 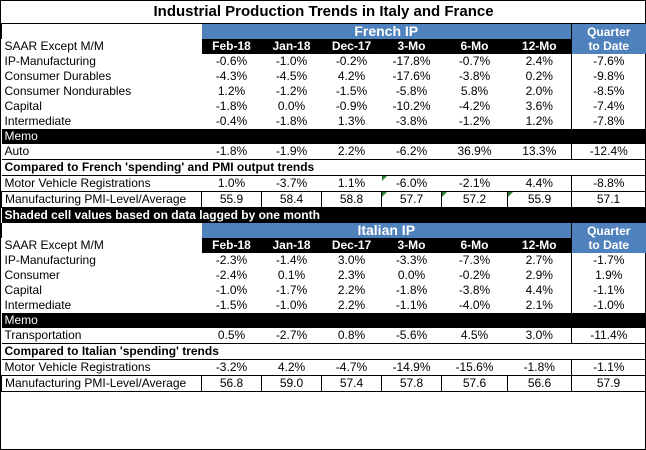 What do you see at coordinates (474, 151) in the screenshot?
I see `table-cell: 36.9%` at bounding box center [474, 151].